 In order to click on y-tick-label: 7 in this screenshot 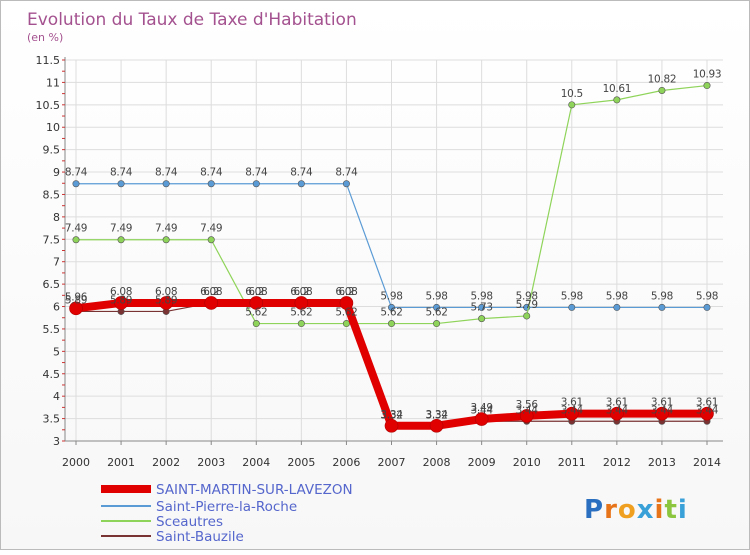, I will do `click(56, 262)`.